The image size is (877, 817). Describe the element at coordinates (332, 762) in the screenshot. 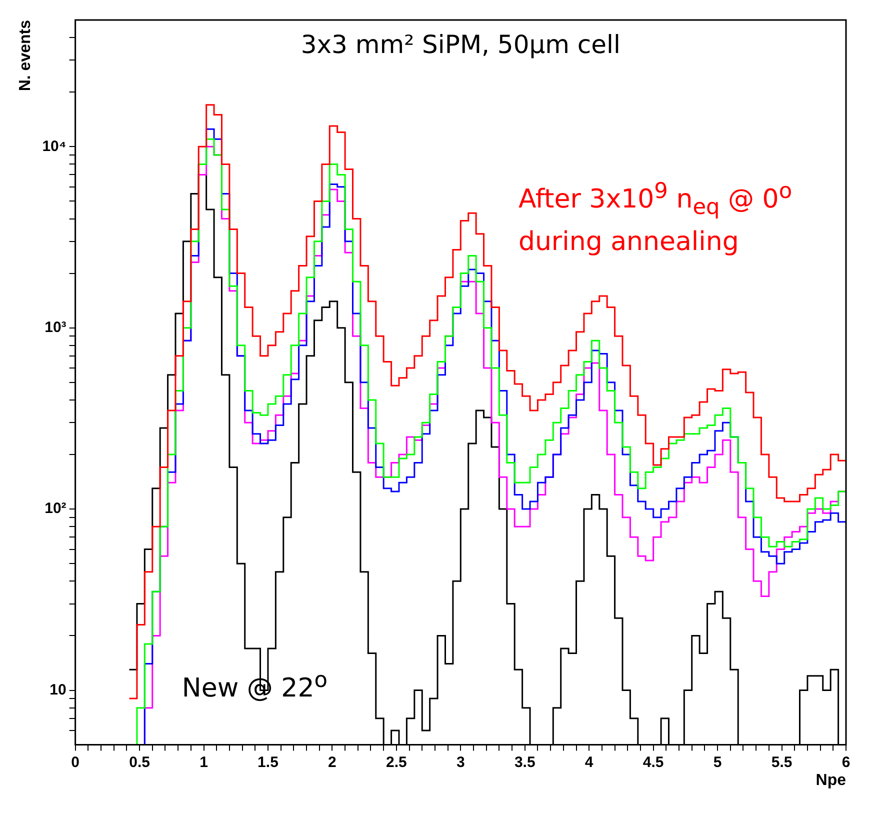

I see `x-tick-label: 2` at that location.